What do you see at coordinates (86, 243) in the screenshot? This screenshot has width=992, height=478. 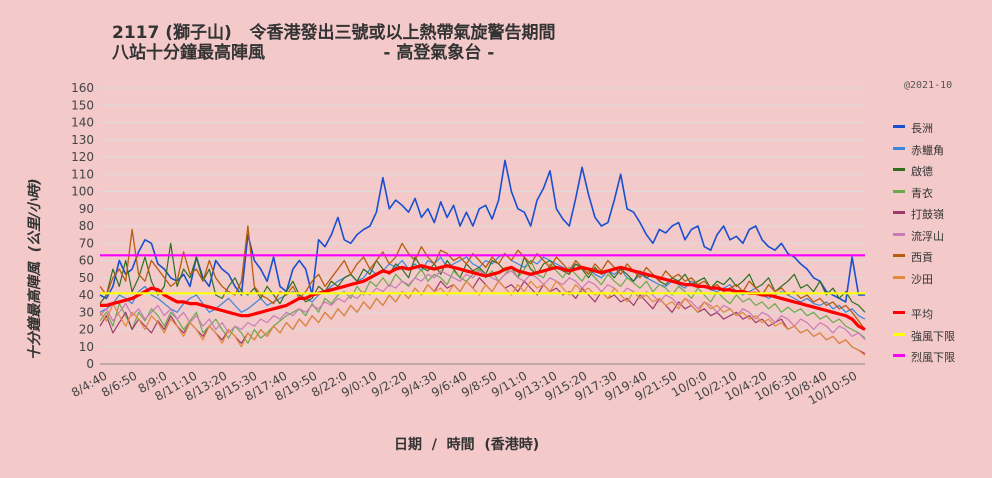 I see `y-tick-label: 70` at bounding box center [86, 243].